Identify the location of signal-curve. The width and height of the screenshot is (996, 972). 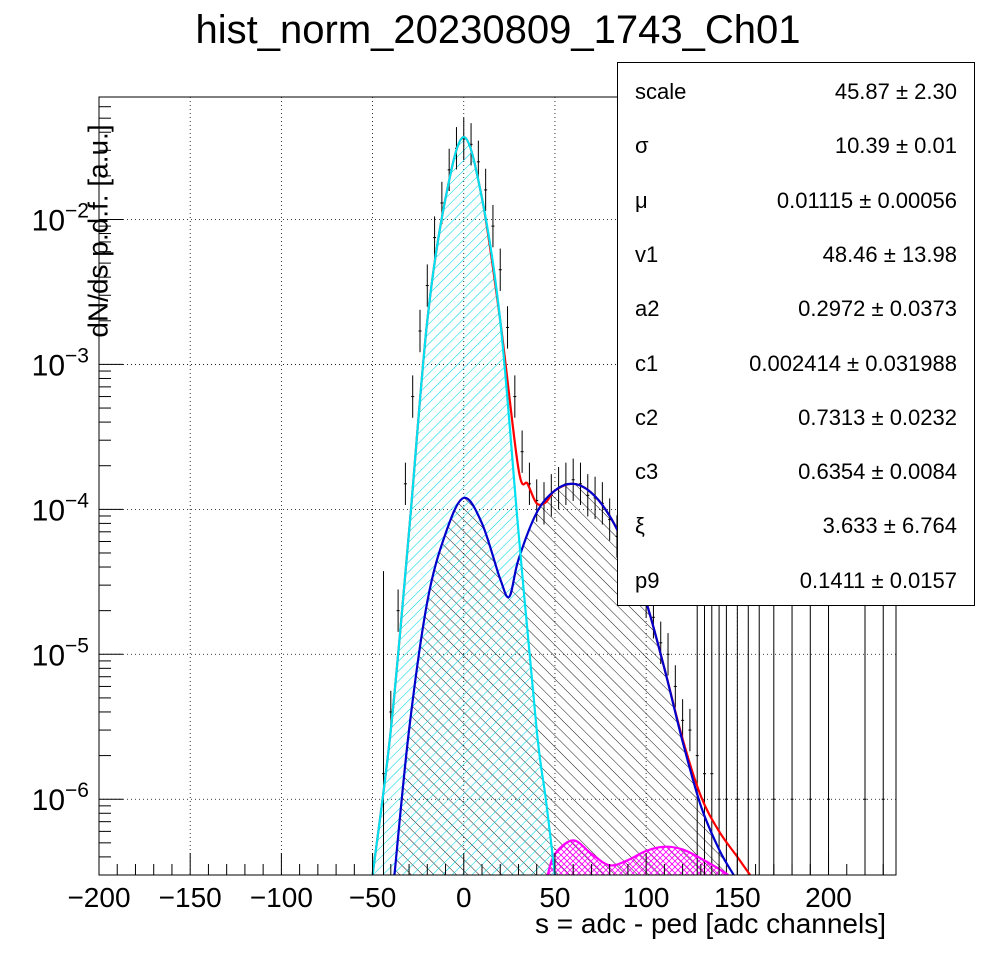
(564, 678).